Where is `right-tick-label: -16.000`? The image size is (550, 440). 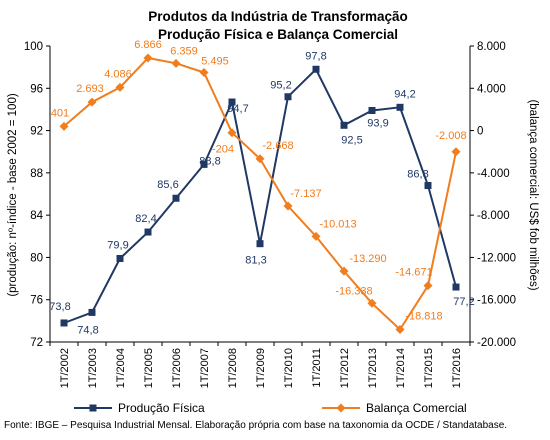
right-tick-label: -16.000 is located at coordinates (496, 301).